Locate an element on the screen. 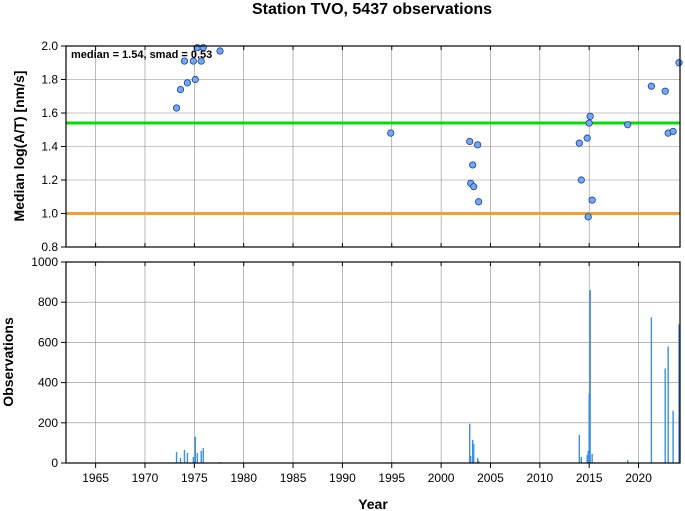 The width and height of the screenshot is (685, 511). x-tick-label: 2010 is located at coordinates (539, 478).